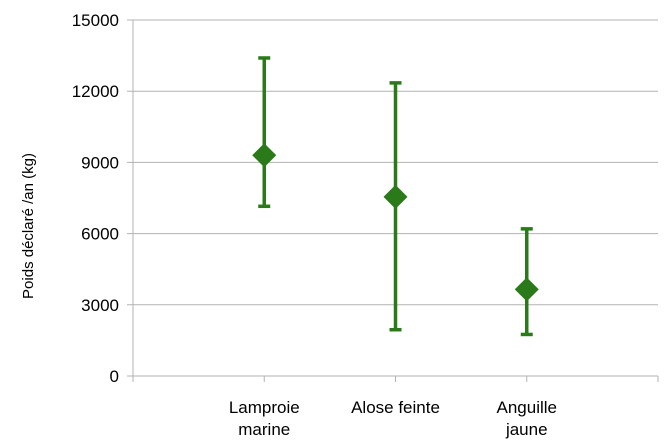 The height and width of the screenshot is (441, 669). I want to click on category-label-2: Alose feinte, so click(395, 407).